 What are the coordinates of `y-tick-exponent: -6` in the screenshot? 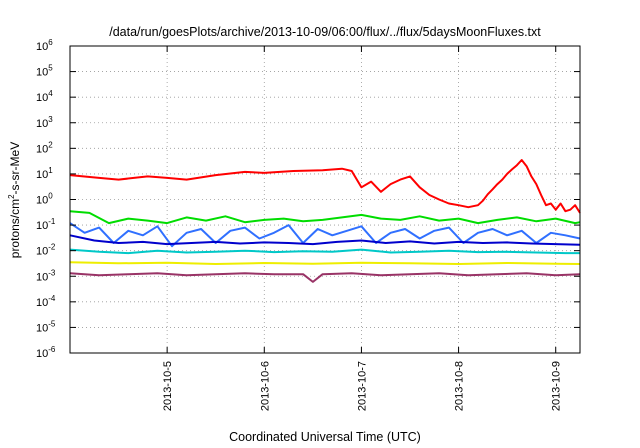 It's located at (52, 349).